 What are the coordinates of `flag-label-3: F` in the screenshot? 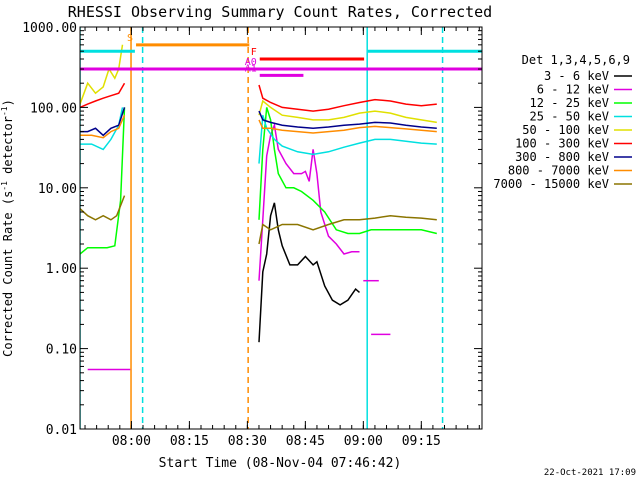 It's located at (254, 52).